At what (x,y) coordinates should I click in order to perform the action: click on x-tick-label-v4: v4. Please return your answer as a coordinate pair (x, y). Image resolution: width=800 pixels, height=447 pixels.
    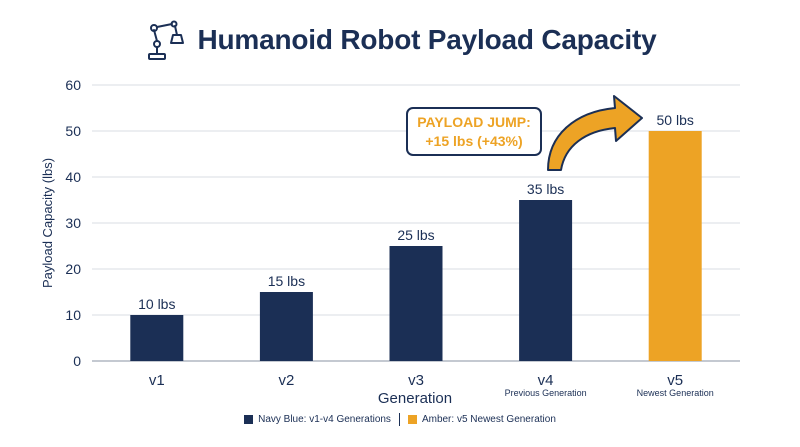
    Looking at the image, I should click on (546, 380).